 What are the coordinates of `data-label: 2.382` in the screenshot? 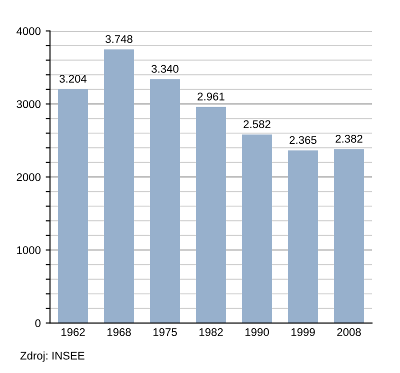 It's located at (349, 138).